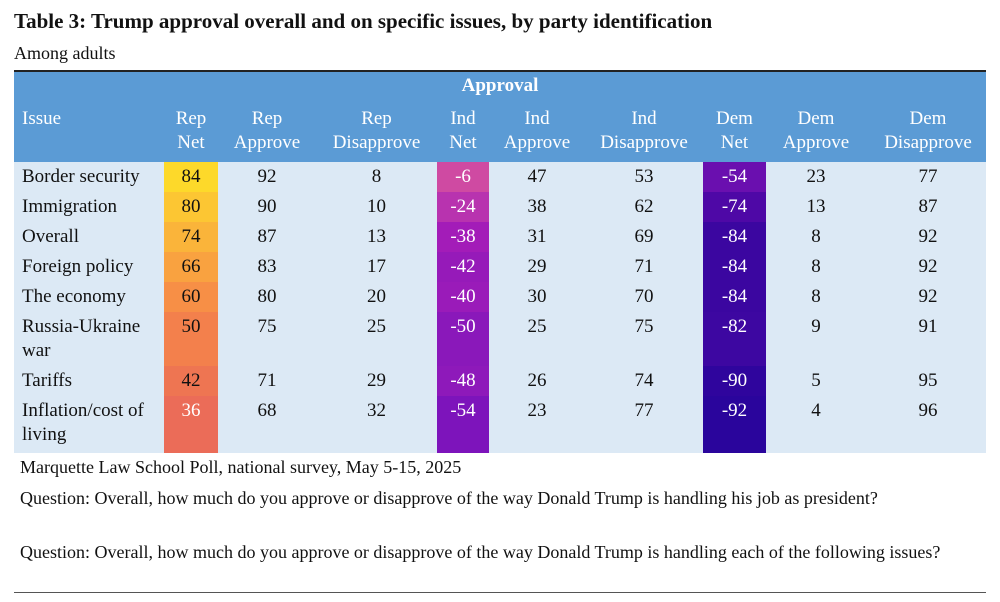  I want to click on cell-rep-net: 60, so click(191, 296).